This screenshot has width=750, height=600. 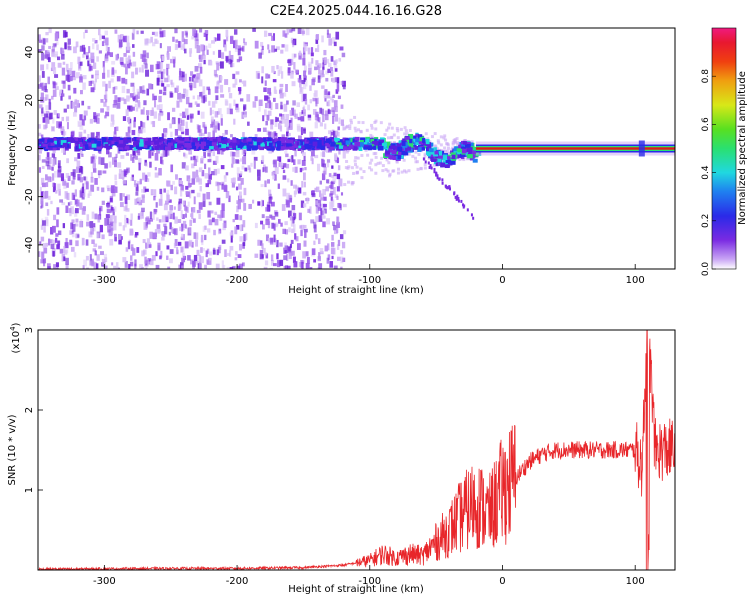 What do you see at coordinates (706, 124) in the screenshot?
I see `colorbar-tick-label: 0.6` at bounding box center [706, 124].